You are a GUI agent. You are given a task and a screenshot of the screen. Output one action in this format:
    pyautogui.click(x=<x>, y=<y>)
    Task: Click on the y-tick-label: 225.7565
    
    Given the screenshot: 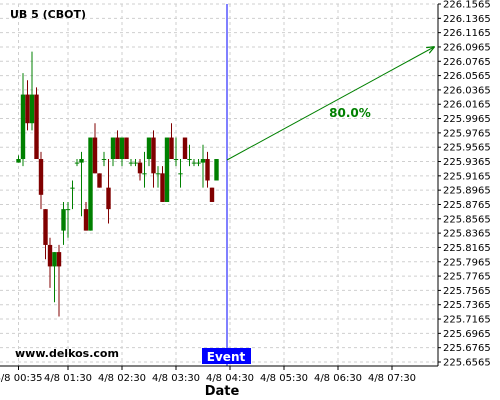 What is the action you would take?
    pyautogui.click(x=467, y=291)
    